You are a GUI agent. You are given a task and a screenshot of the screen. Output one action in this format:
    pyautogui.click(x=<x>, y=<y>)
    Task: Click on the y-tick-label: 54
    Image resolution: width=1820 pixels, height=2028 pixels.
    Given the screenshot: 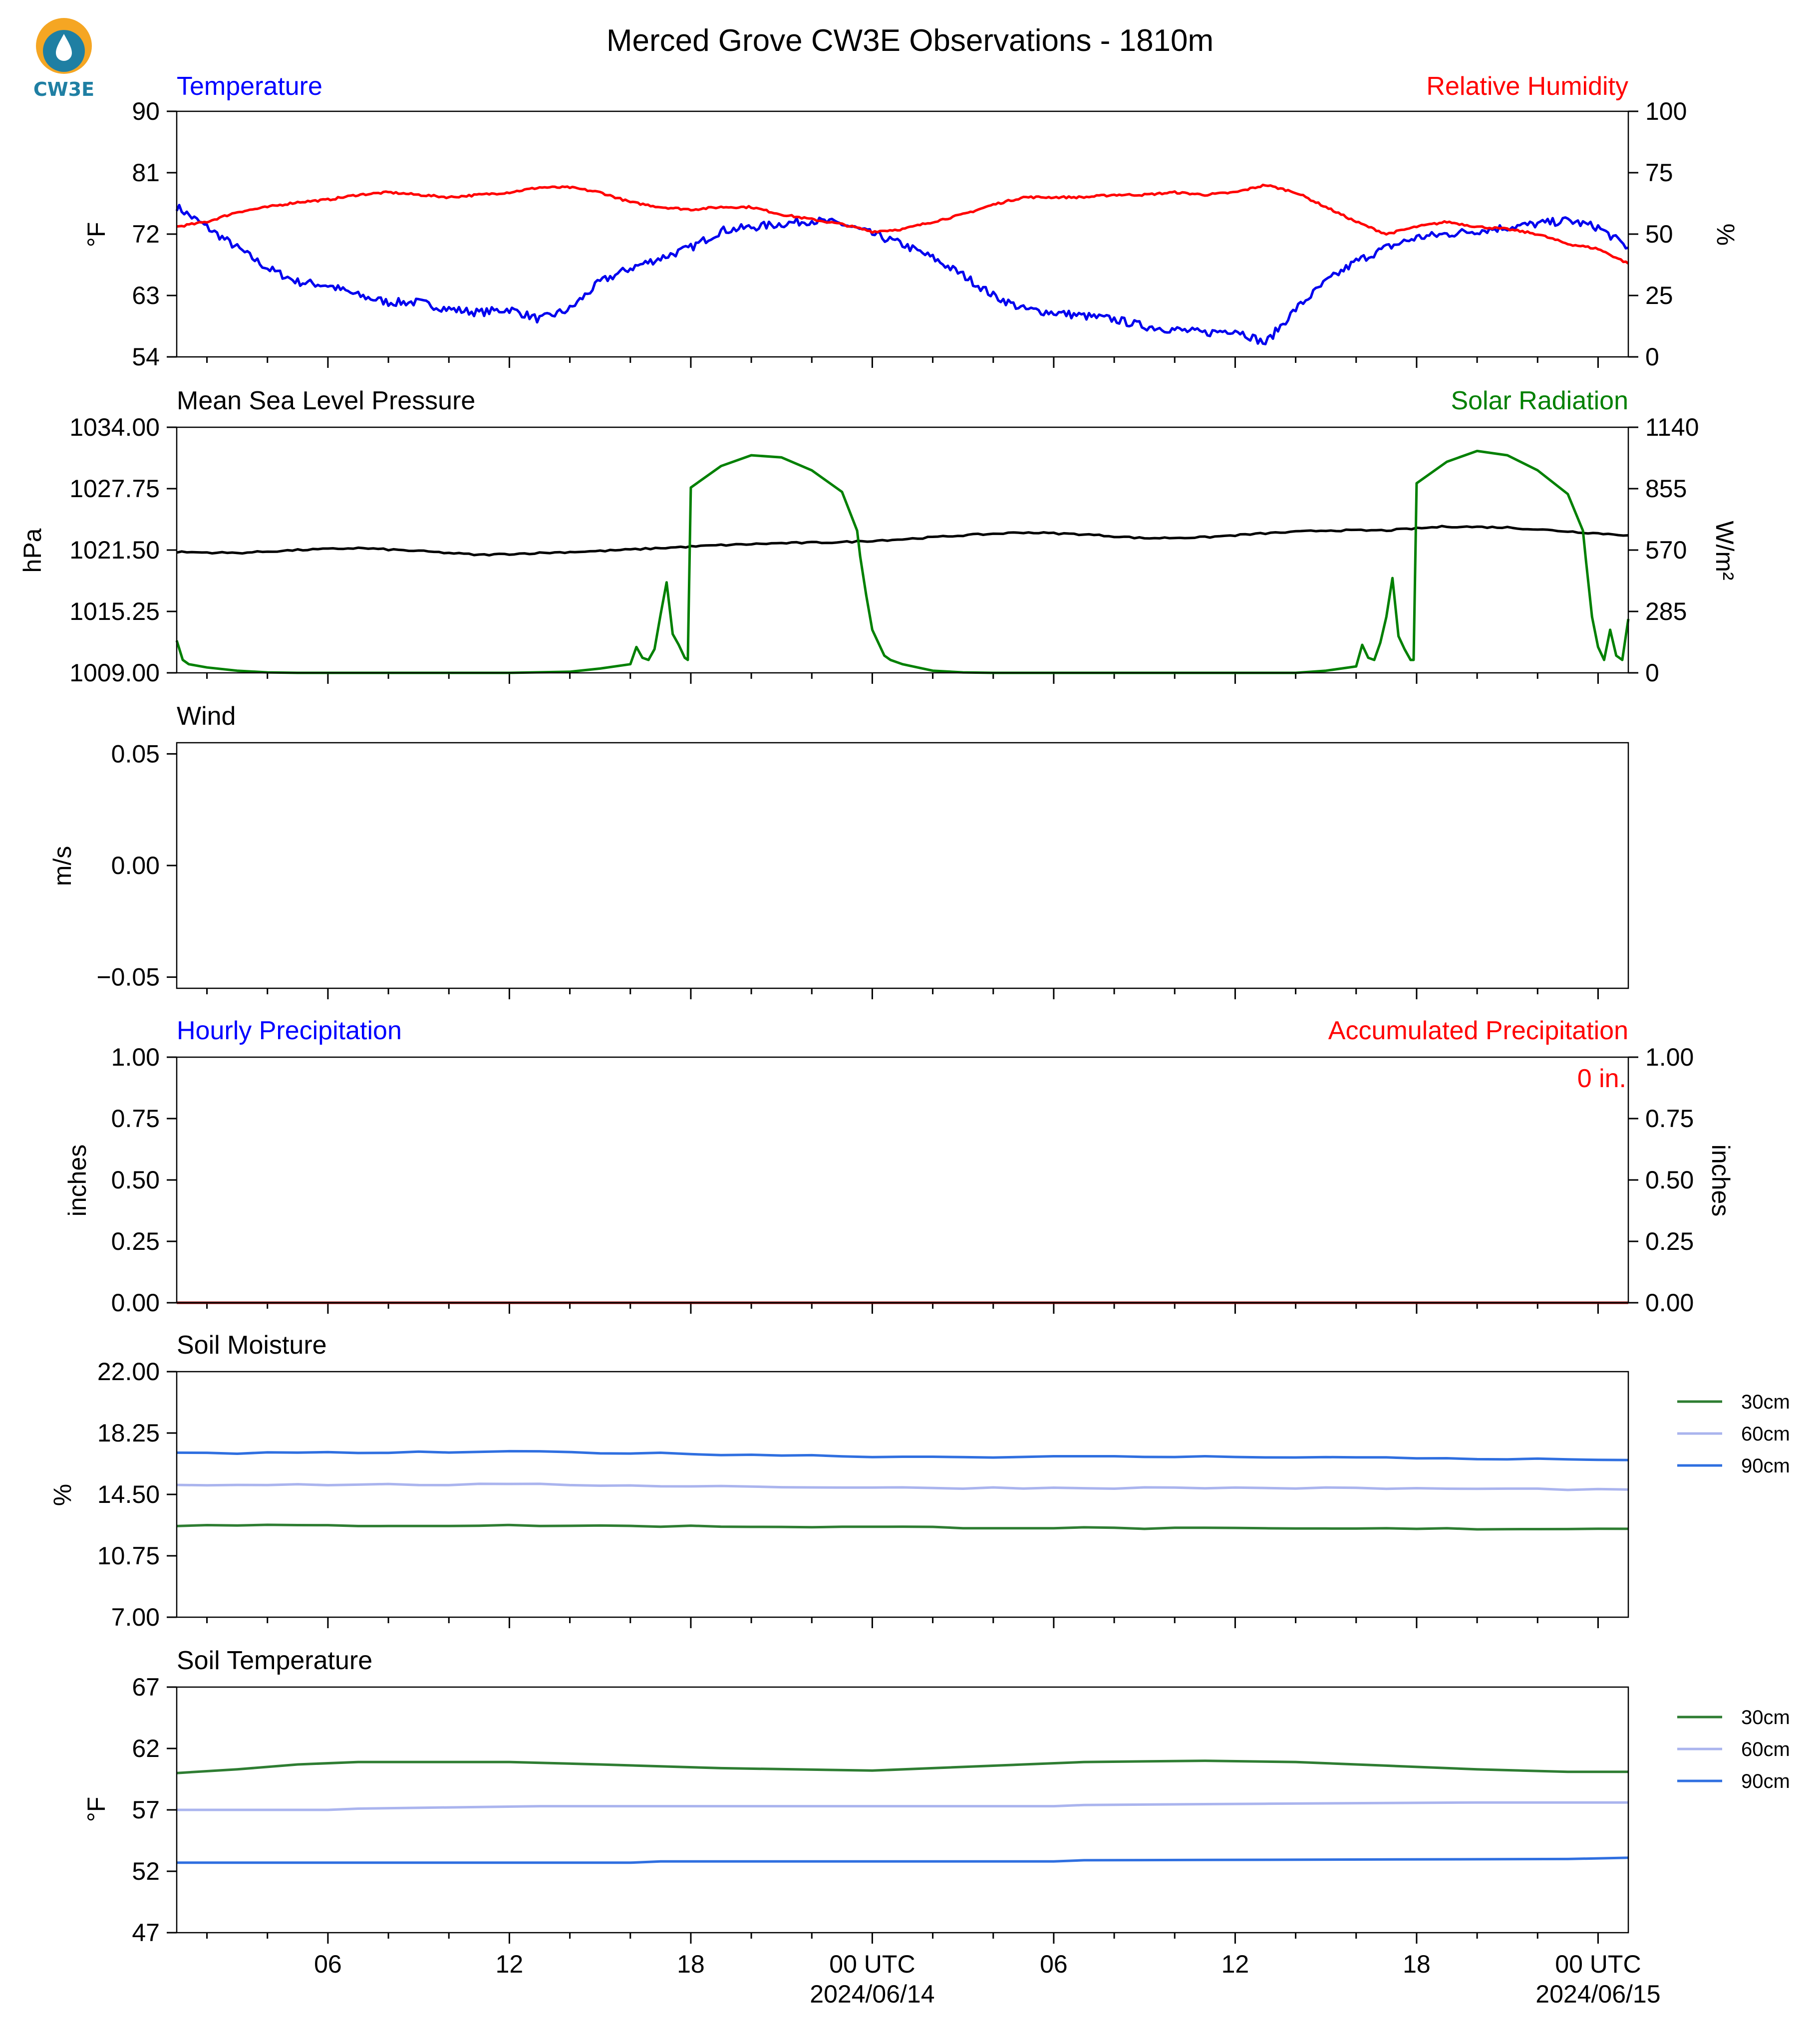 What is the action you would take?
    pyautogui.click(x=146, y=357)
    